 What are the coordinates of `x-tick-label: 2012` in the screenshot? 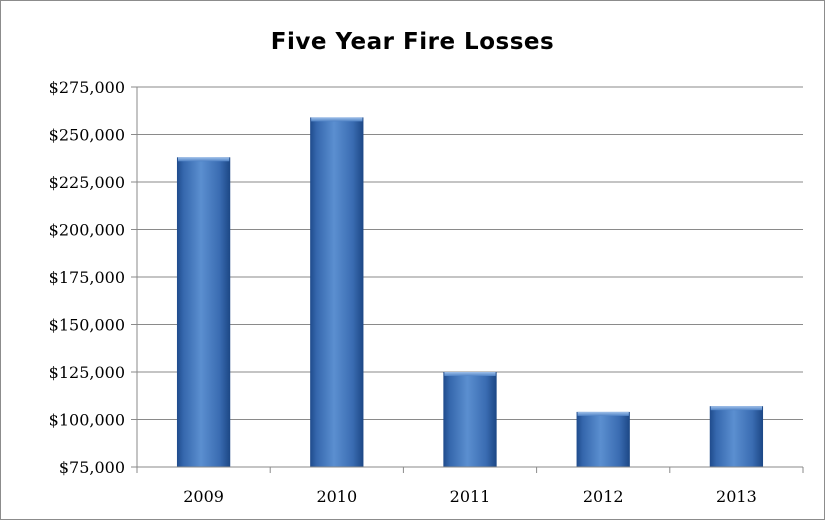 It's located at (603, 496).